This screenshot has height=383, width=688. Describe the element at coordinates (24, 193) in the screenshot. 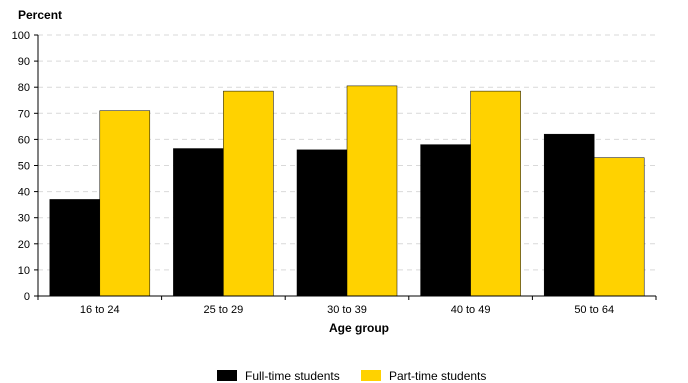

I see `y-tick-label: 40` at that location.